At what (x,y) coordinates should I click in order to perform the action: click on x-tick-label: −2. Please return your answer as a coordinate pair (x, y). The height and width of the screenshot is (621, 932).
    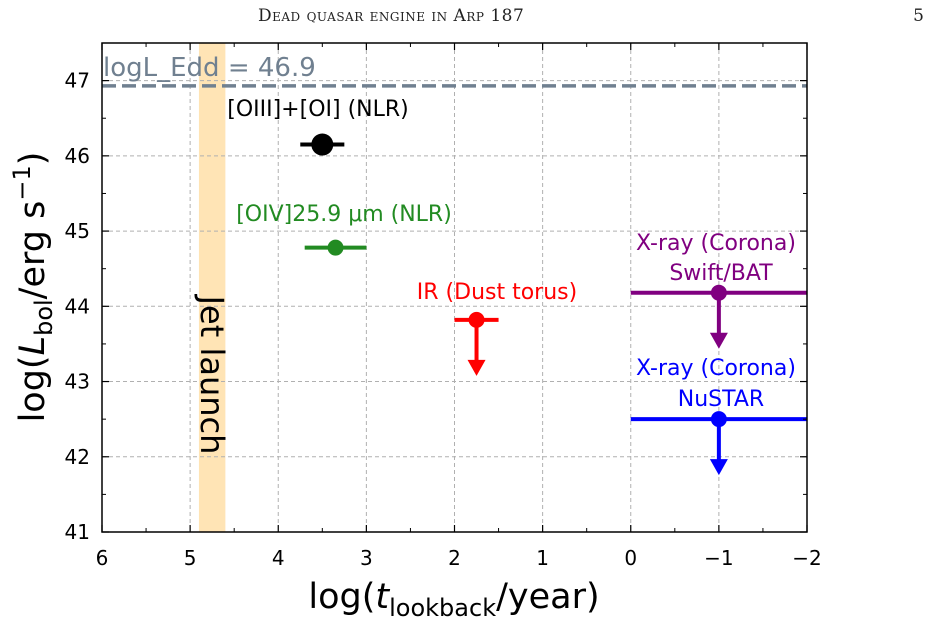
    Looking at the image, I should click on (806, 558).